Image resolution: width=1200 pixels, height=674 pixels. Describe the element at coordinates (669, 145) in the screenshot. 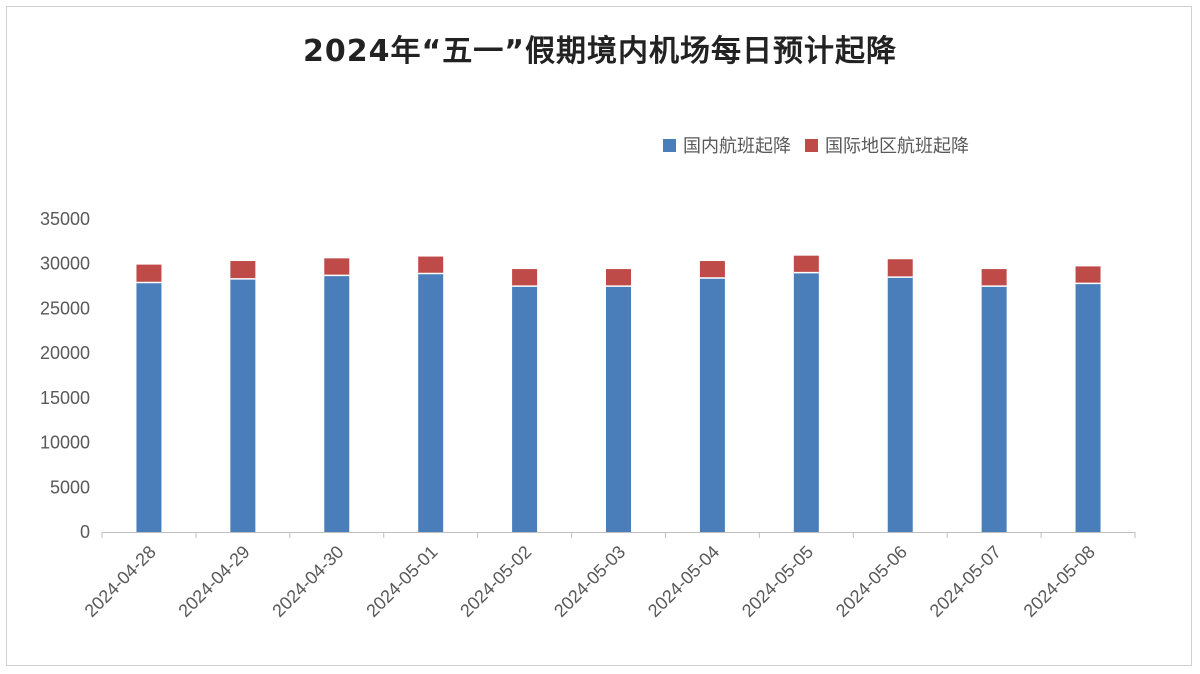

I see `legend-swatch-domestic` at that location.